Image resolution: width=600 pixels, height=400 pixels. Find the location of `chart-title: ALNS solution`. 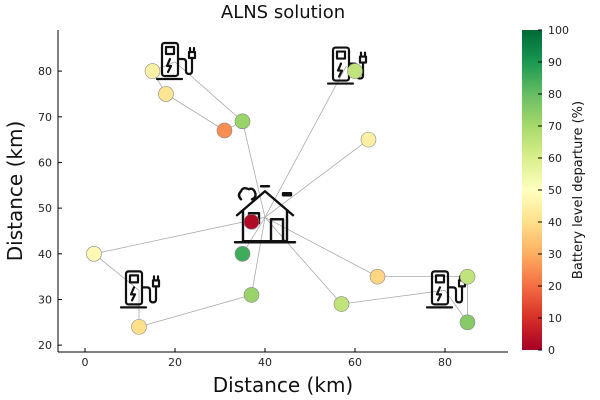

chart-title: ALNS solution is located at coordinates (283, 12).